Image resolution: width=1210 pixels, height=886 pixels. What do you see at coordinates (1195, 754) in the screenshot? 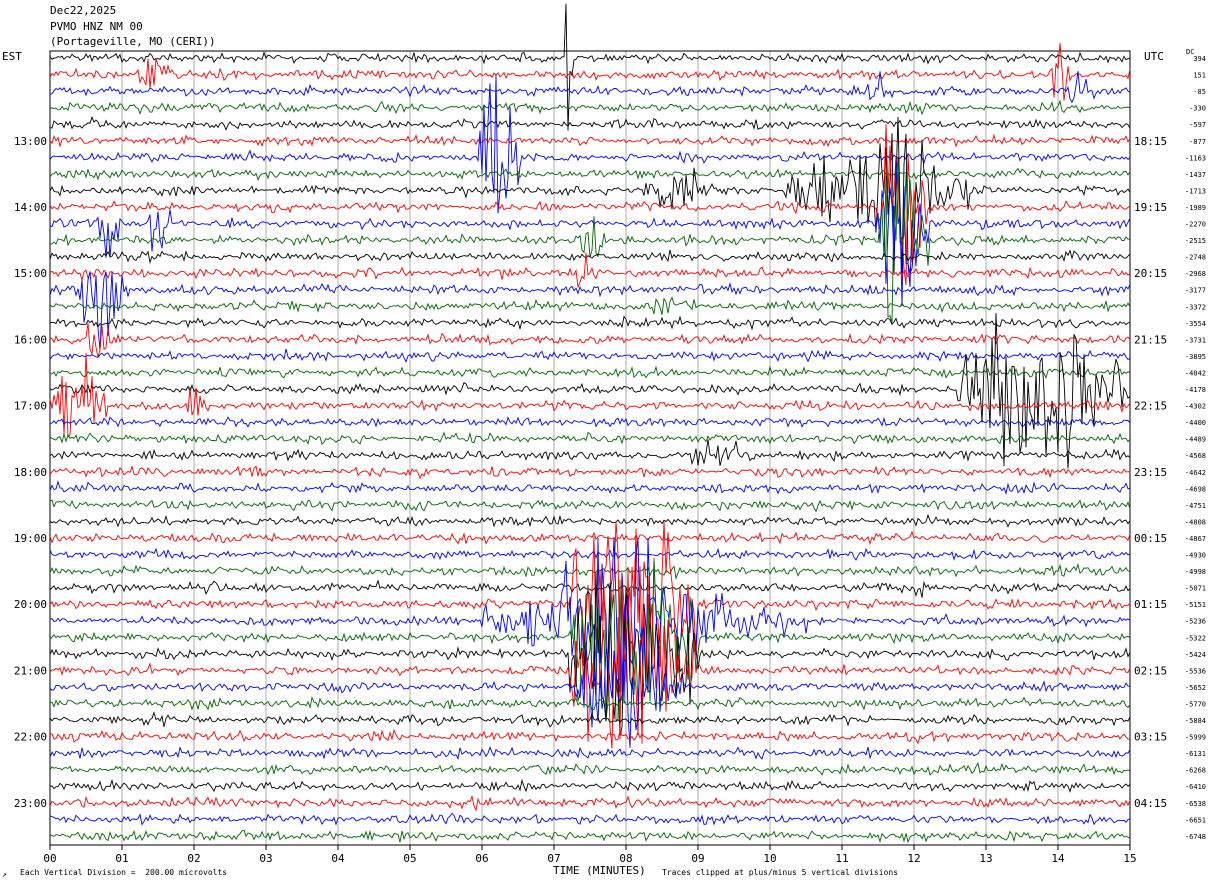
I see `dc-offset-label: -6131` at bounding box center [1195, 754].